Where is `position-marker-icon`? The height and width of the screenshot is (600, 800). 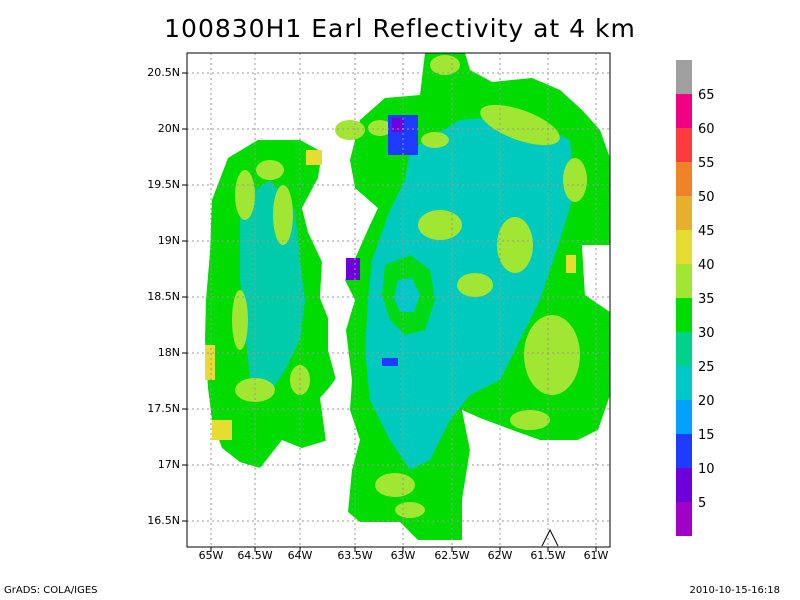
position-marker-icon is located at coordinates (550, 537).